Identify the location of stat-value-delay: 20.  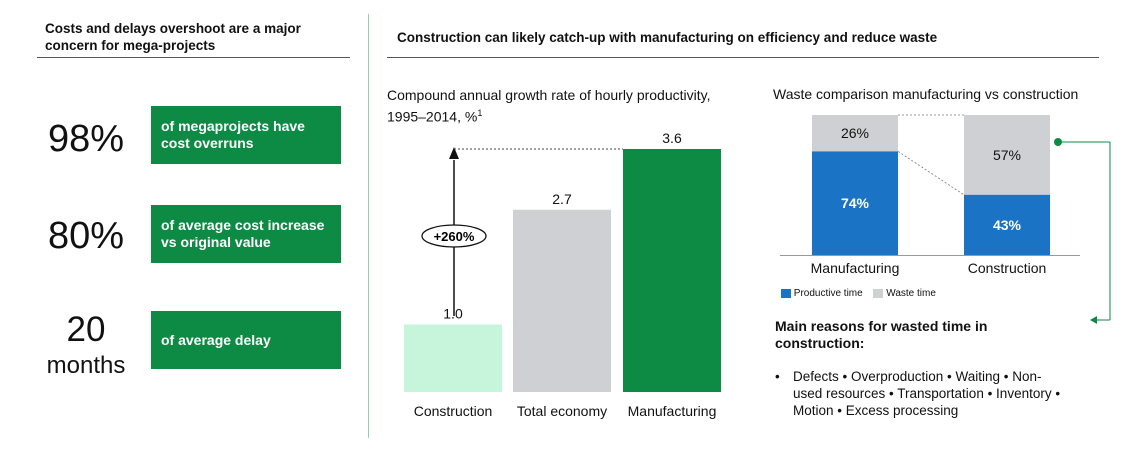
(86, 329).